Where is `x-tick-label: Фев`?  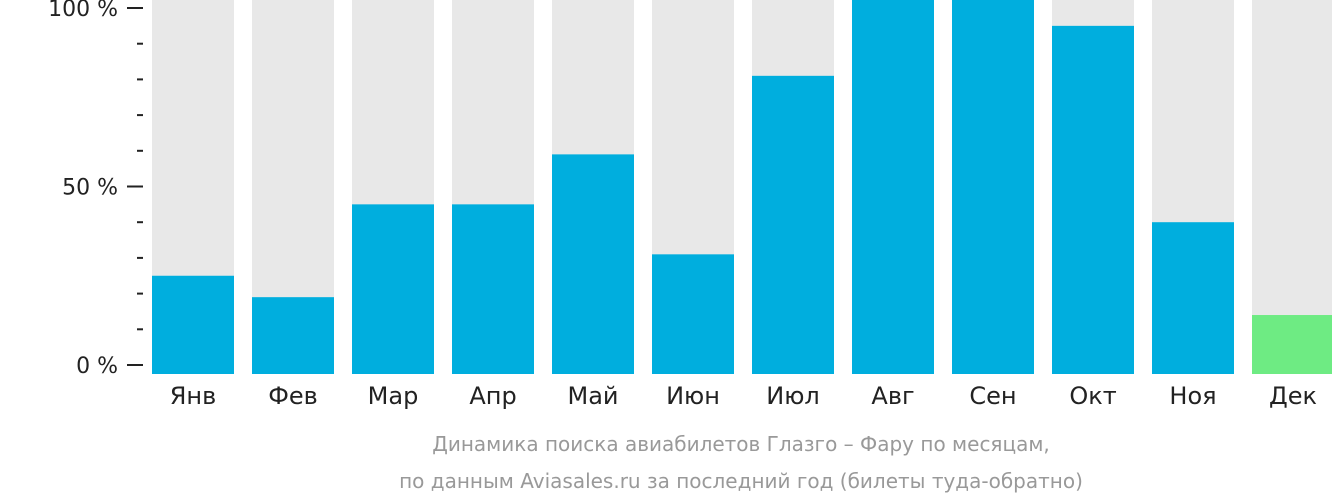 x-tick-label: Фев is located at coordinates (293, 396).